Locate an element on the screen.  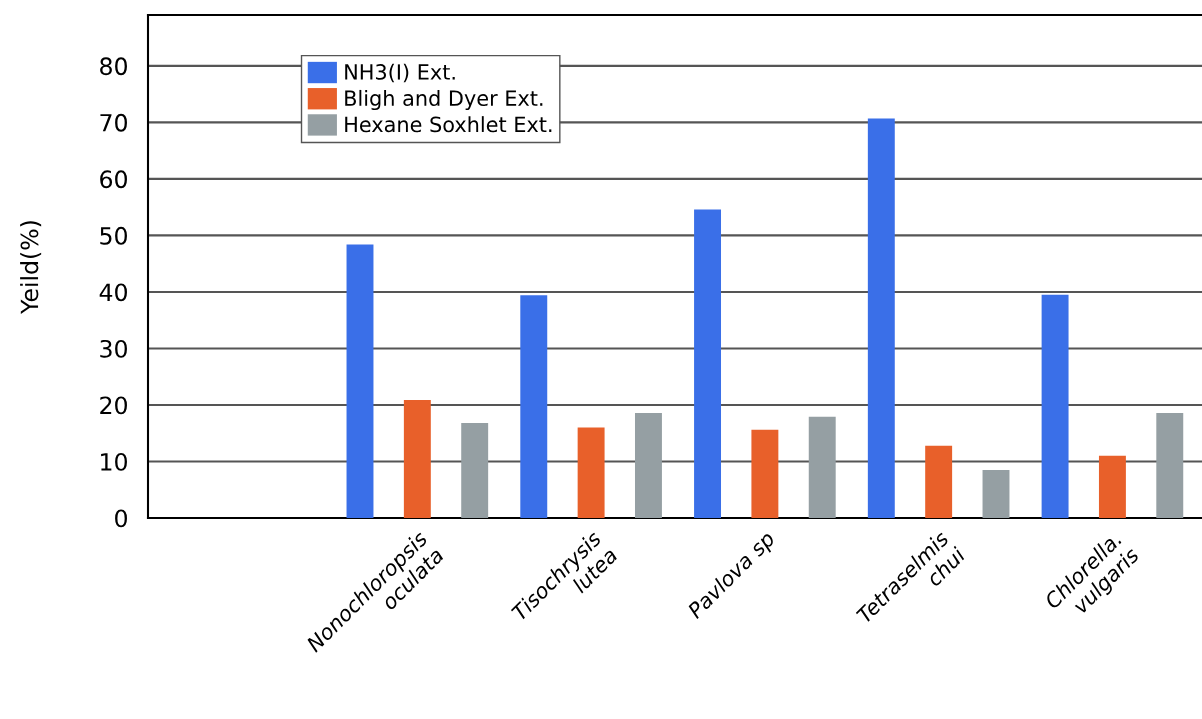
y-tick-label: 10 is located at coordinates (114, 461).